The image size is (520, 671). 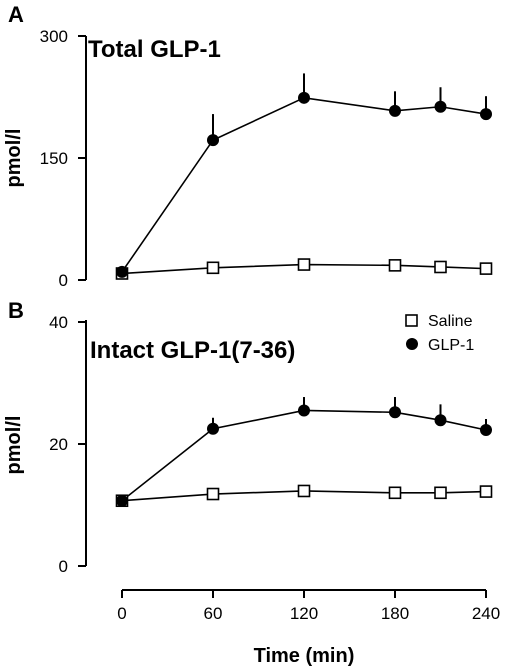 I want to click on panel-label-a: A, so click(x=16, y=14).